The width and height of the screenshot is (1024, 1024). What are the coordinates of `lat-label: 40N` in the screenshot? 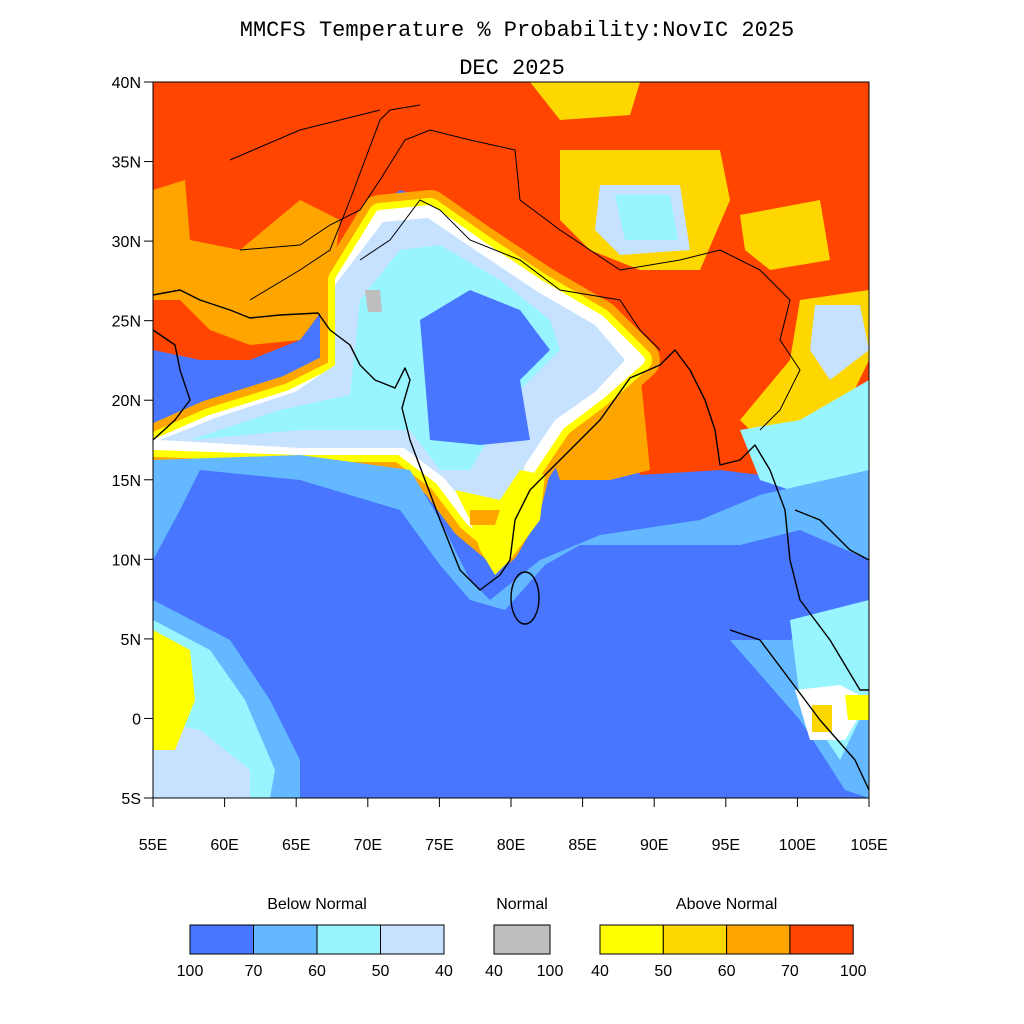 It's located at (126, 83).